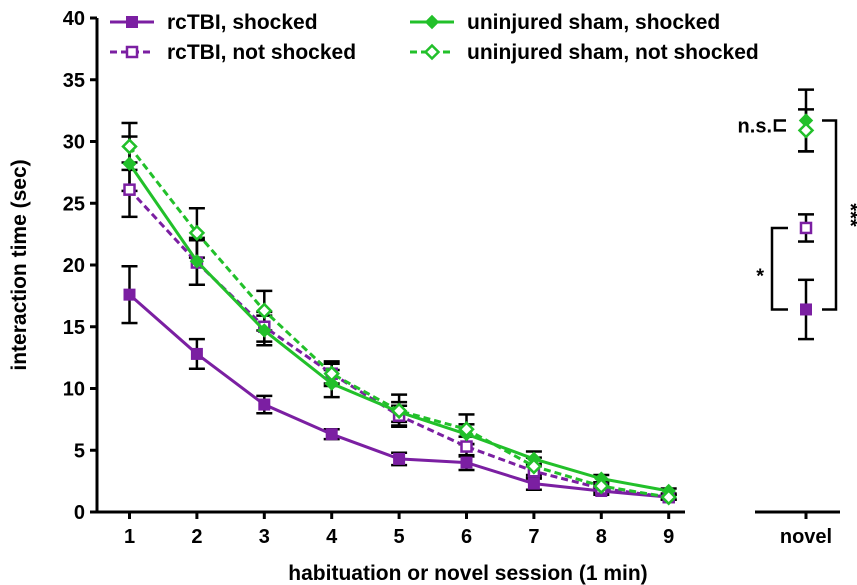 This screenshot has width=857, height=585. Describe the element at coordinates (129, 537) in the screenshot. I see `x-tick-label: 1` at that location.